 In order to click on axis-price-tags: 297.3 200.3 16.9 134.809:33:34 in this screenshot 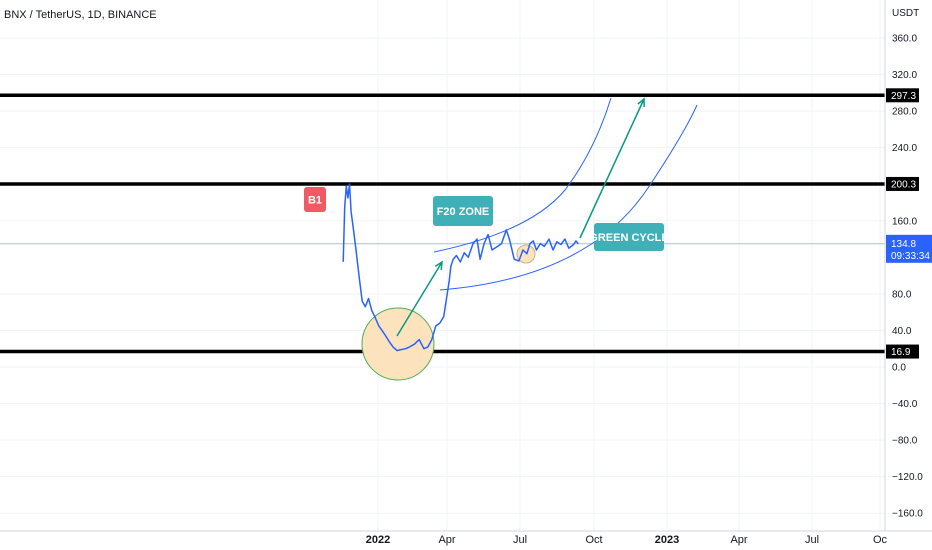, I will do `click(909, 223)`.